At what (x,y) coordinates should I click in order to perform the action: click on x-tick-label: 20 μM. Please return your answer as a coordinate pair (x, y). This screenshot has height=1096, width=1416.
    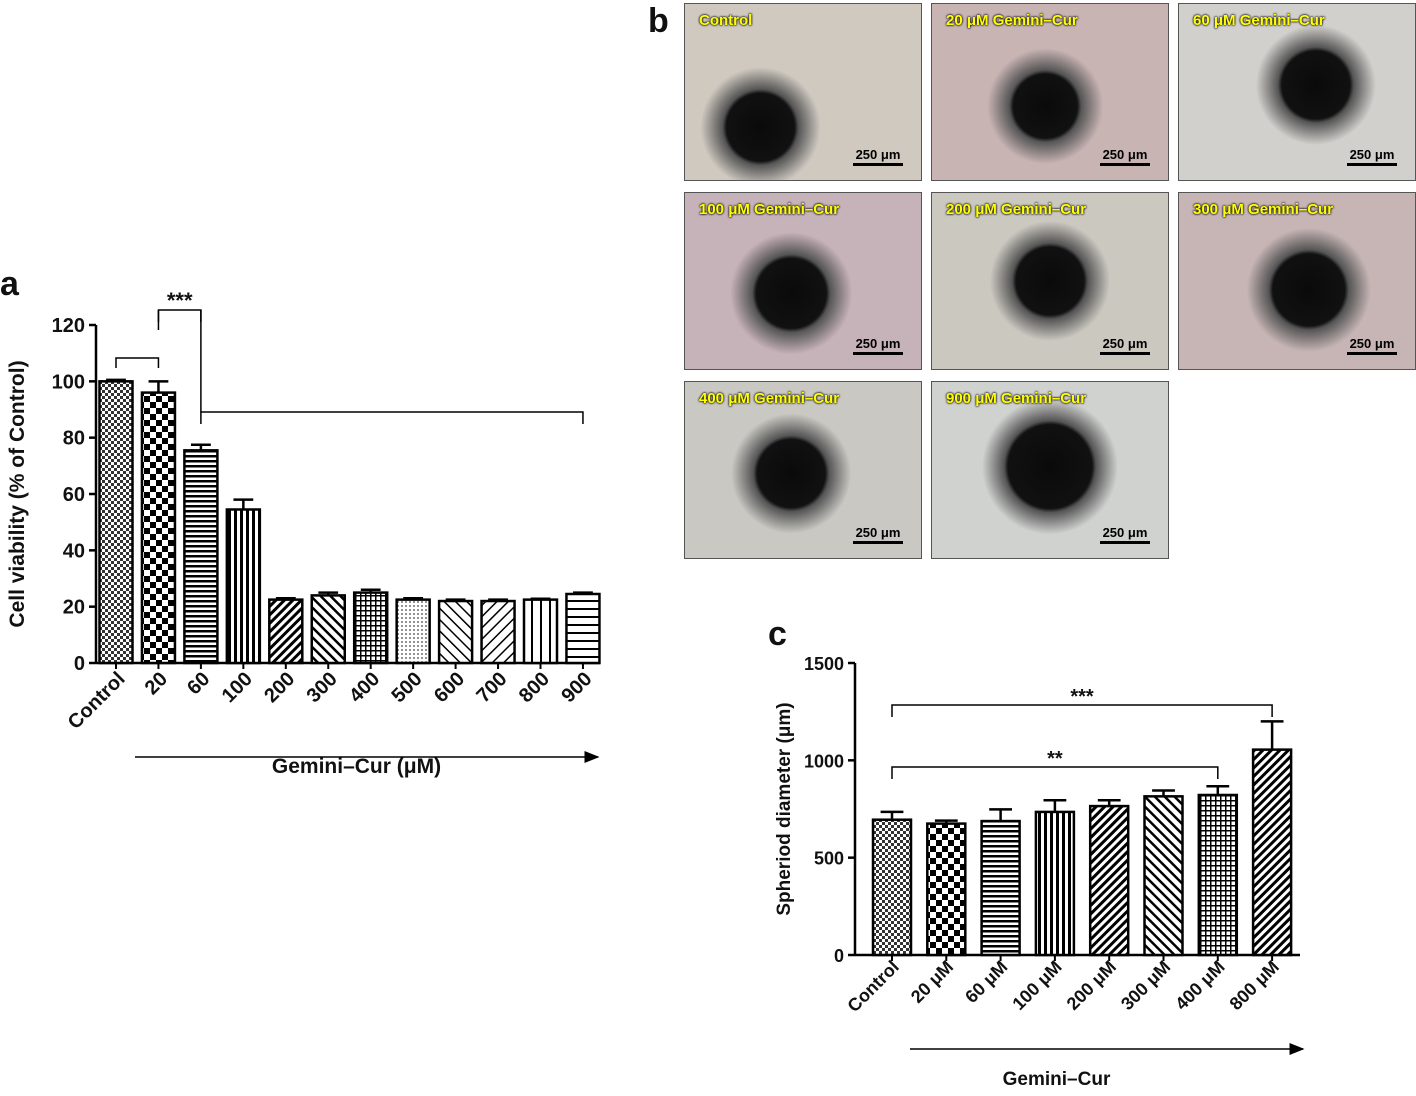
    Looking at the image, I should click on (932, 982).